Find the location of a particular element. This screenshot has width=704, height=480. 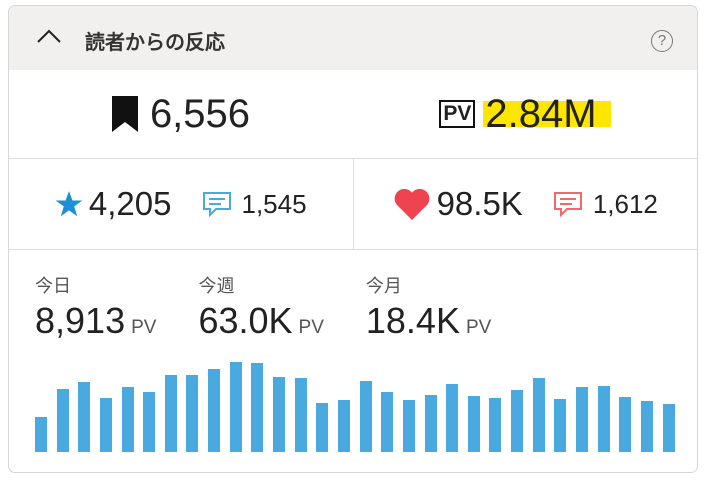

stat-week: 今週 63.0K PV is located at coordinates (260, 307).